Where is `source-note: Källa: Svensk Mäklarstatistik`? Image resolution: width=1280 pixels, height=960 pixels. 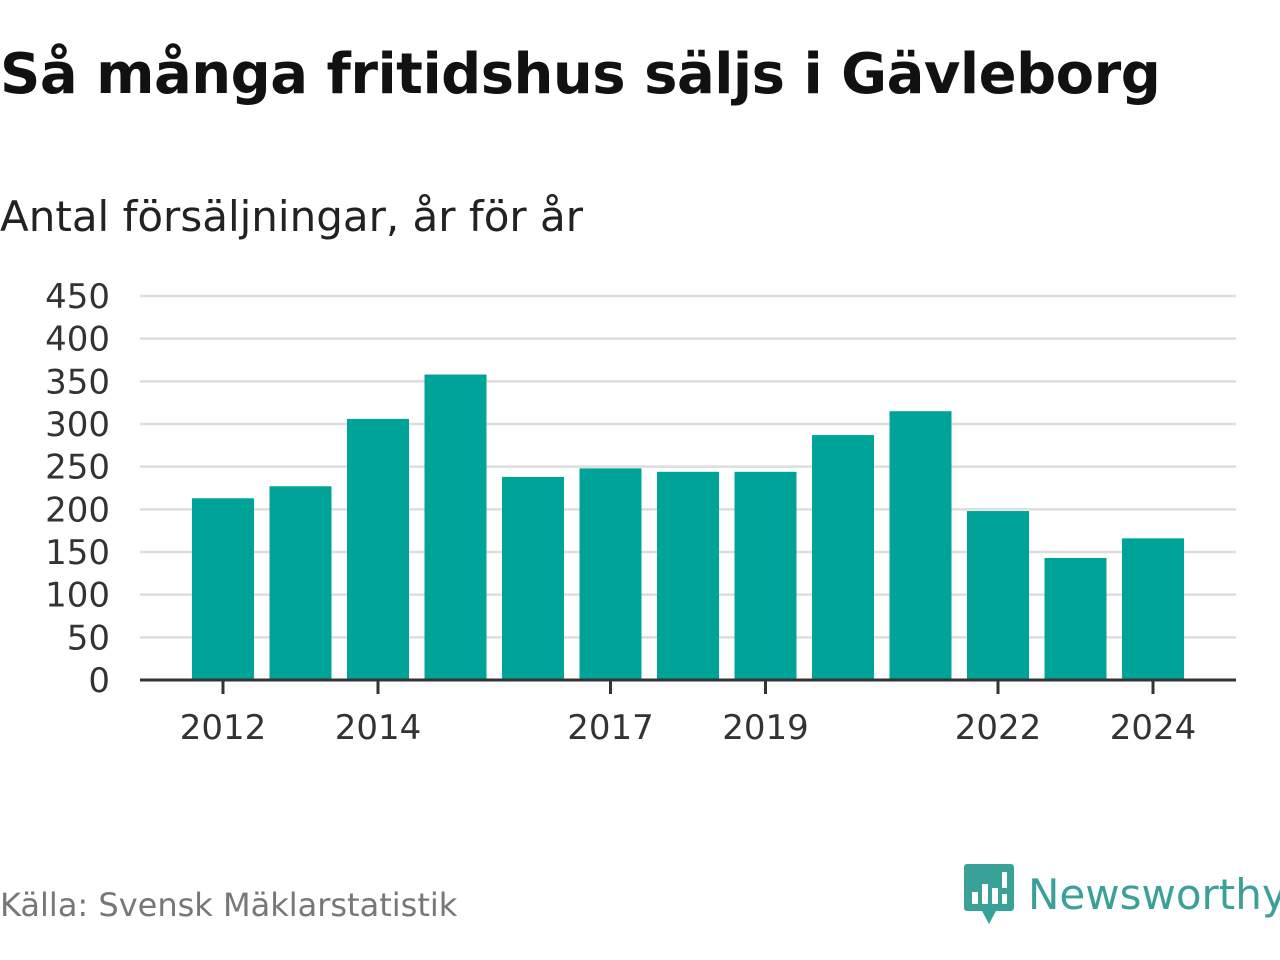
source-note: Källa: Svensk Mäklarstatistik is located at coordinates (229, 905).